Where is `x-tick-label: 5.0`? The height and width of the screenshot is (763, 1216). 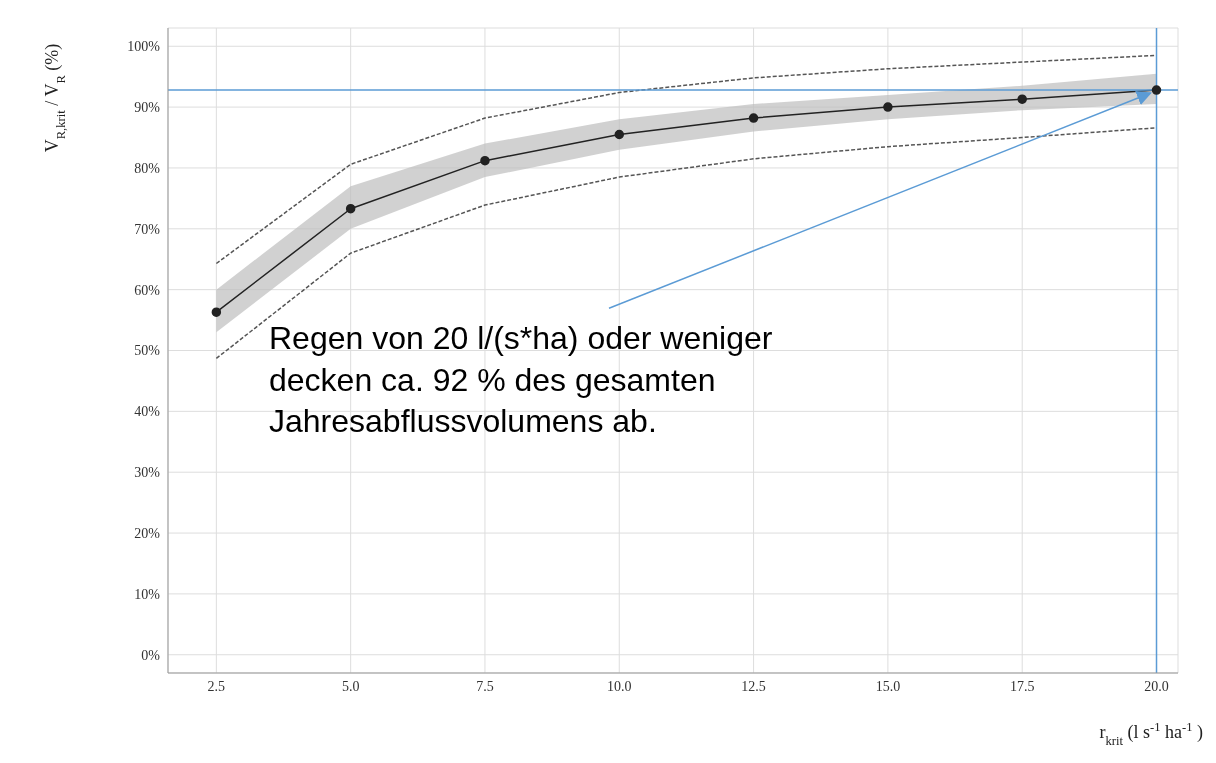
x-tick-label: 5.0 is located at coordinates (350, 686).